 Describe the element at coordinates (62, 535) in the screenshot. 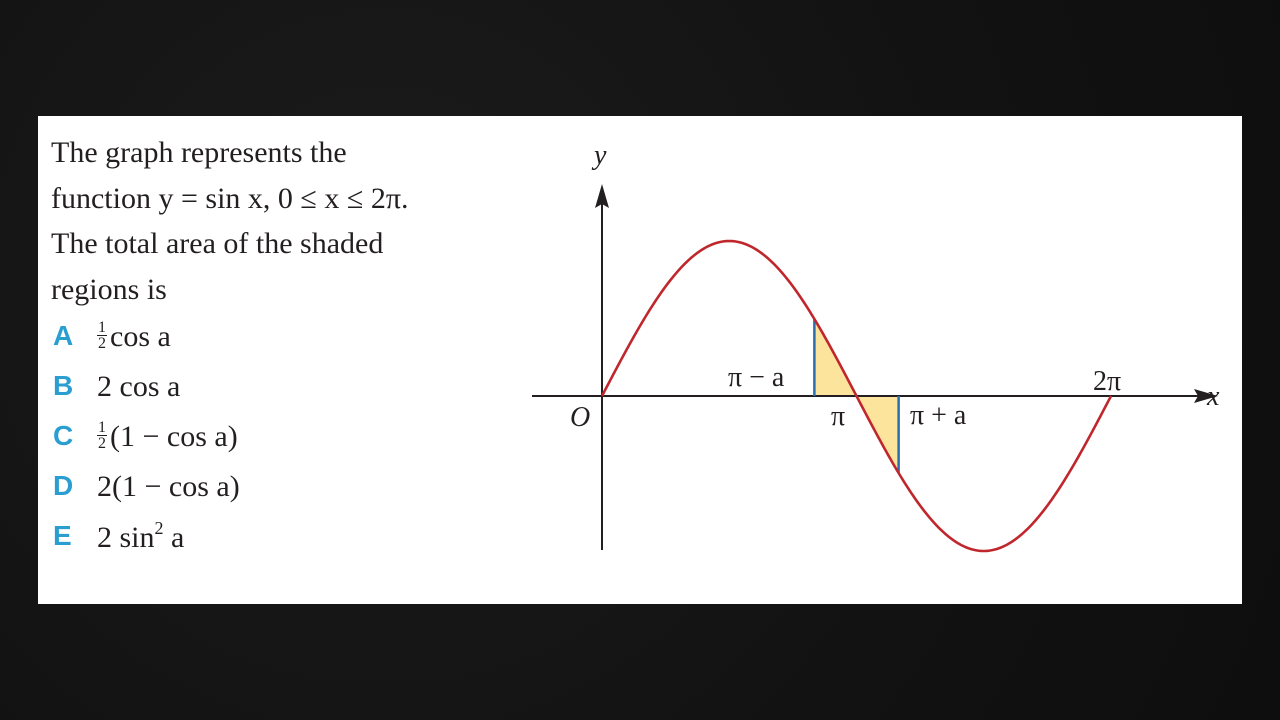

I see `option-e-letter: E` at that location.